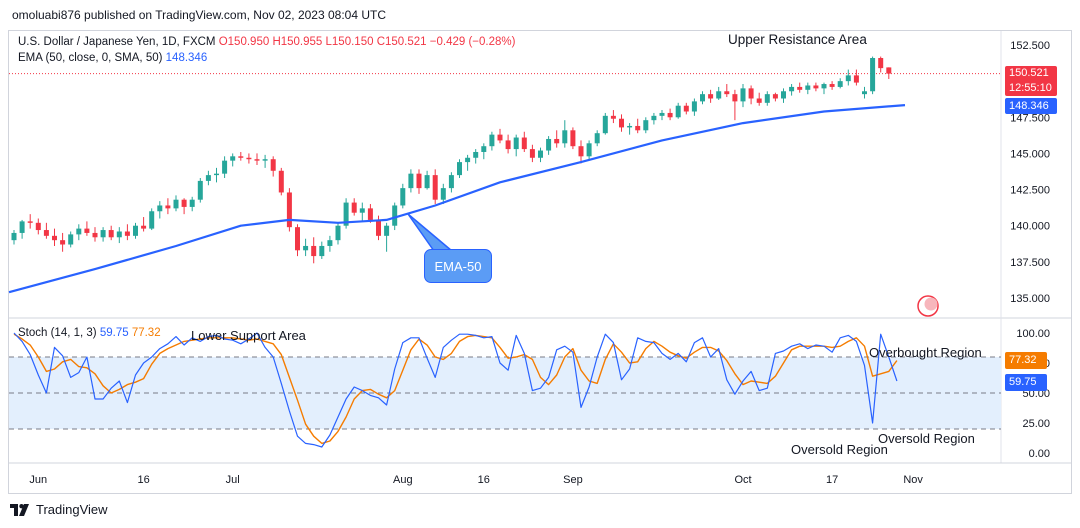  I want to click on price-axis-tick: 135.000, so click(1030, 299).